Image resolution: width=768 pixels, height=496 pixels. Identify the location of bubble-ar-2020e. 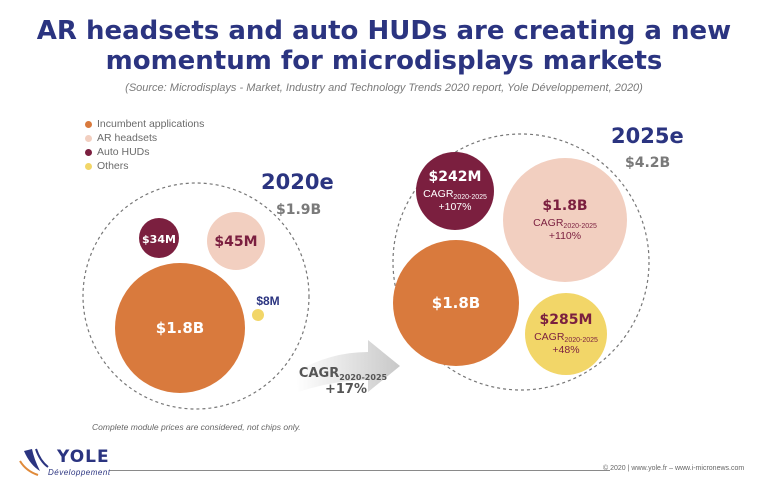
(236, 241).